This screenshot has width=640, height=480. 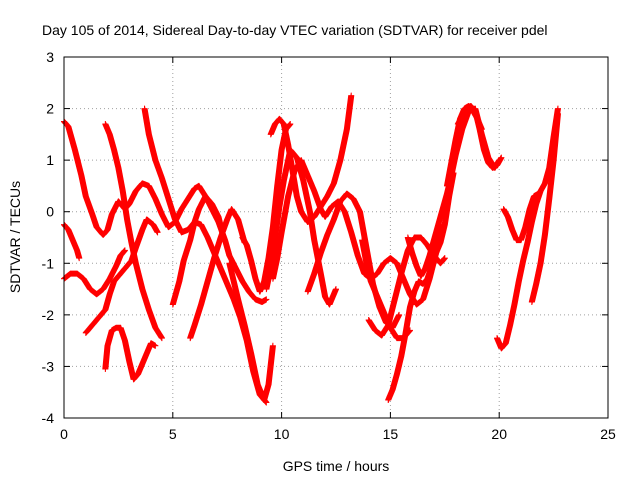 I want to click on x-tick-label: 0, so click(x=64, y=434).